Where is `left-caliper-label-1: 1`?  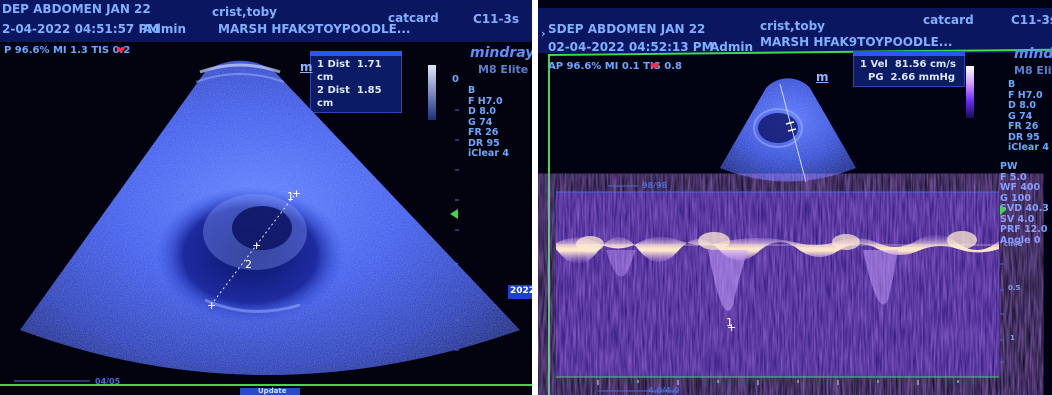
left-caliper-label-1: 1 is located at coordinates (290, 196).